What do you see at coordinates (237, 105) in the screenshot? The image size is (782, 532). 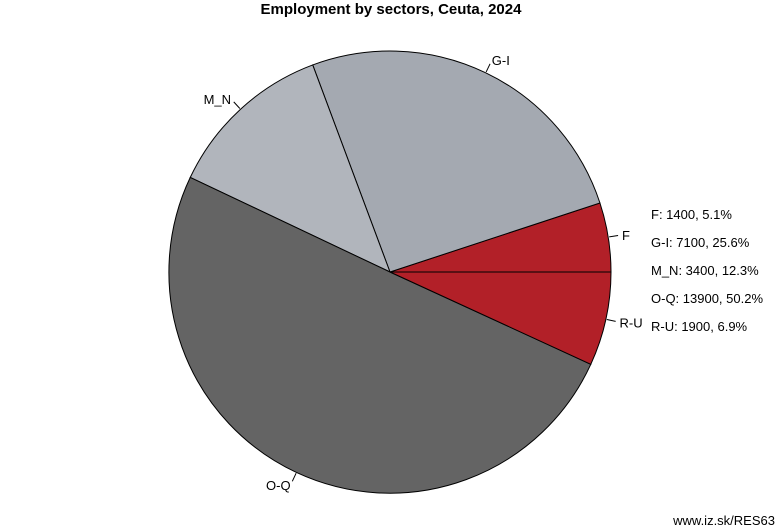 I see `pie-label-tick-m-n` at bounding box center [237, 105].